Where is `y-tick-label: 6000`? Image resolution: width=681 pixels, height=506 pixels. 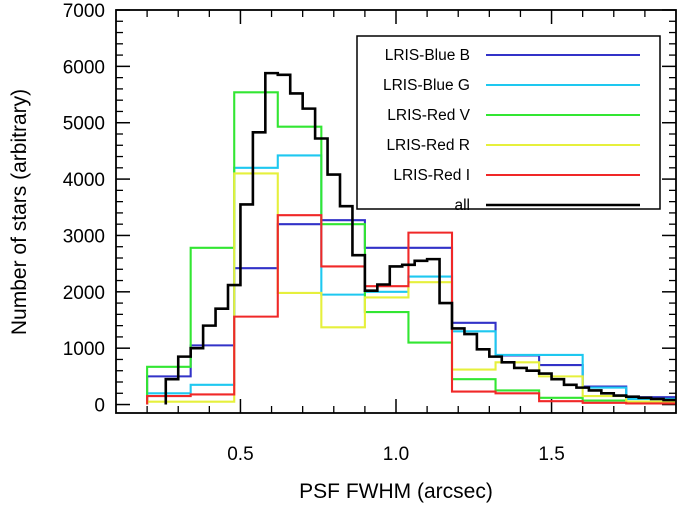
y-tick-label: 6000 is located at coordinates (84, 67).